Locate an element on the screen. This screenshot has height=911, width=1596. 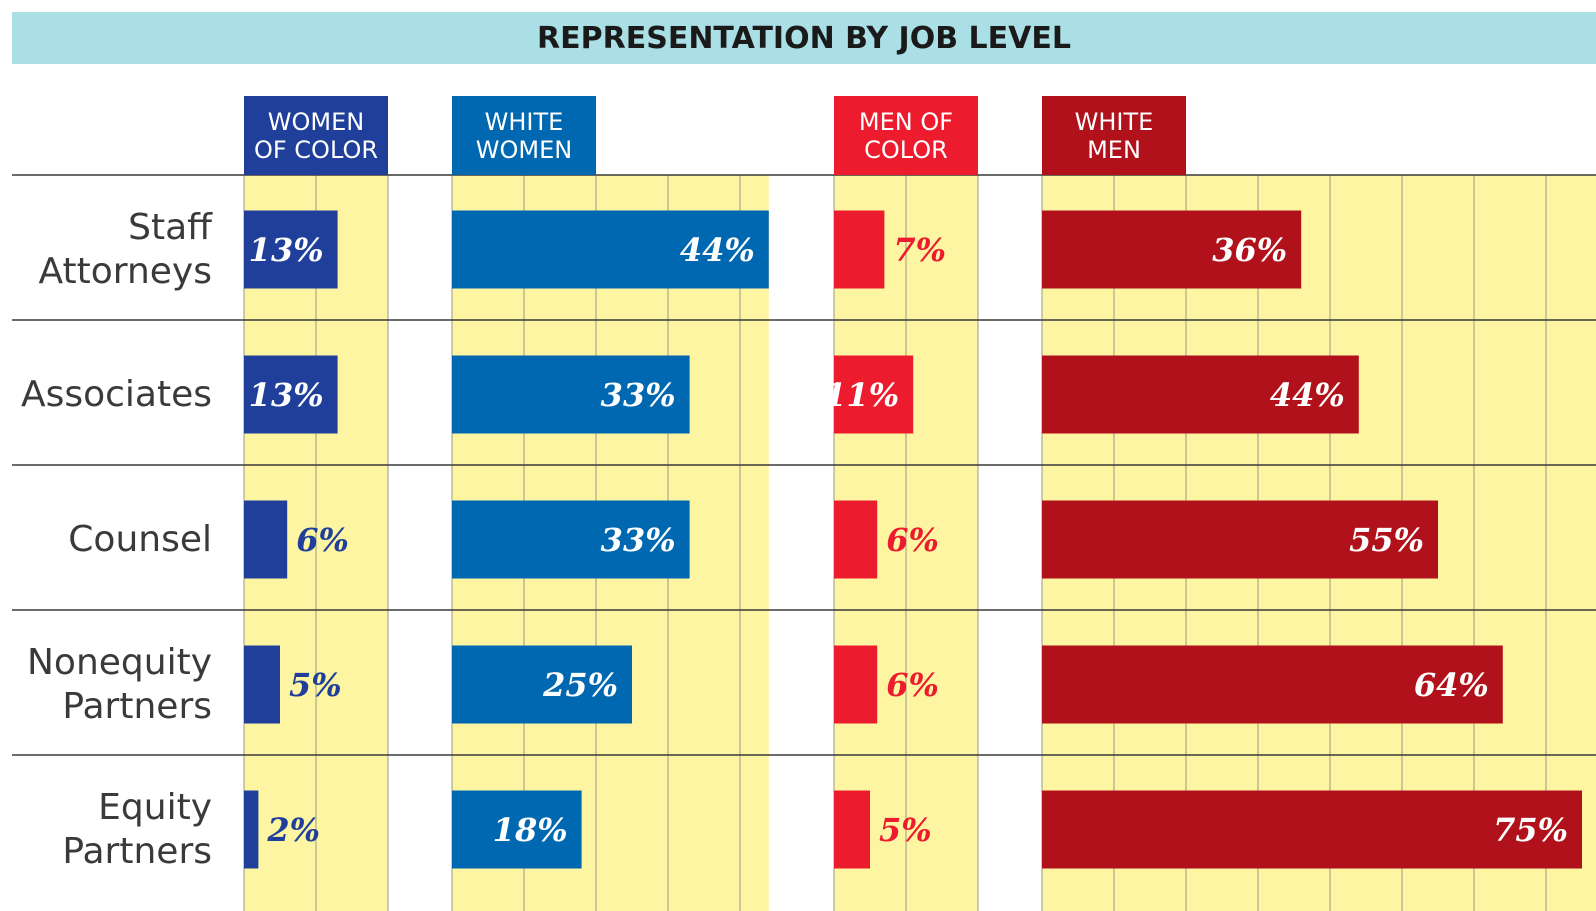
value-label: 25% is located at coordinates (580, 684).